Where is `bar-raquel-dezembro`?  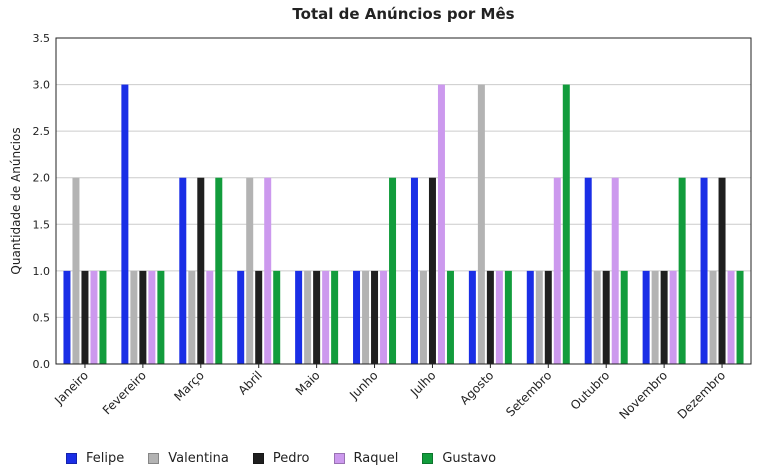
bar-raquel-dezembro is located at coordinates (731, 317).